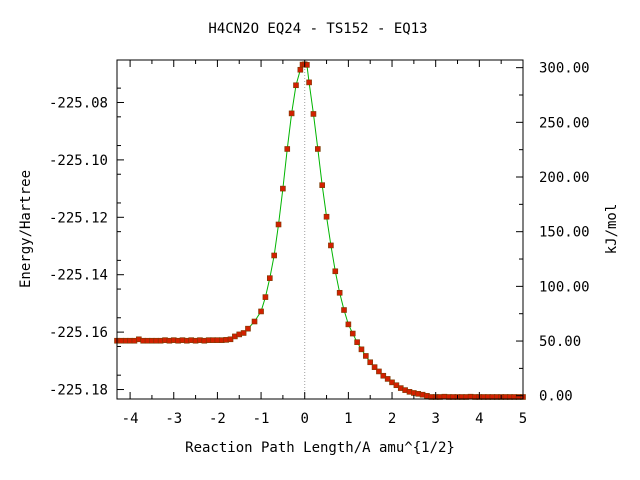 This screenshot has width=640, height=480. What do you see at coordinates (305, 419) in the screenshot?
I see `x-tick-label: 0` at bounding box center [305, 419].